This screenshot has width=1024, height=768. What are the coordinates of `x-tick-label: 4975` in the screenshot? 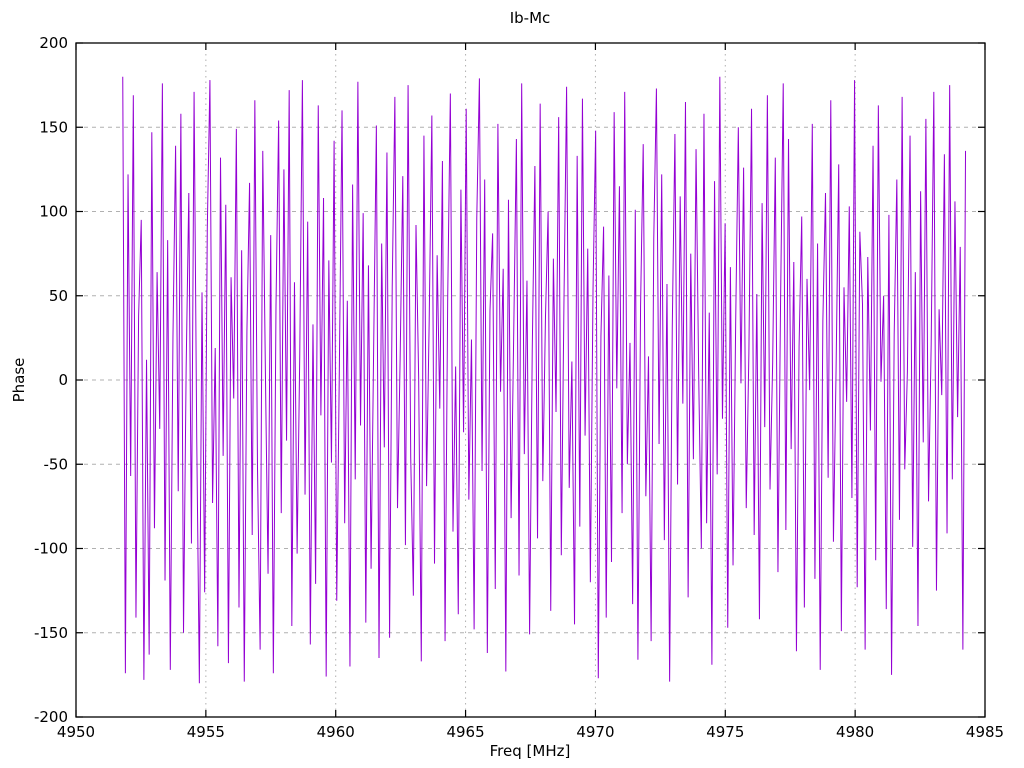 It's located at (725, 732).